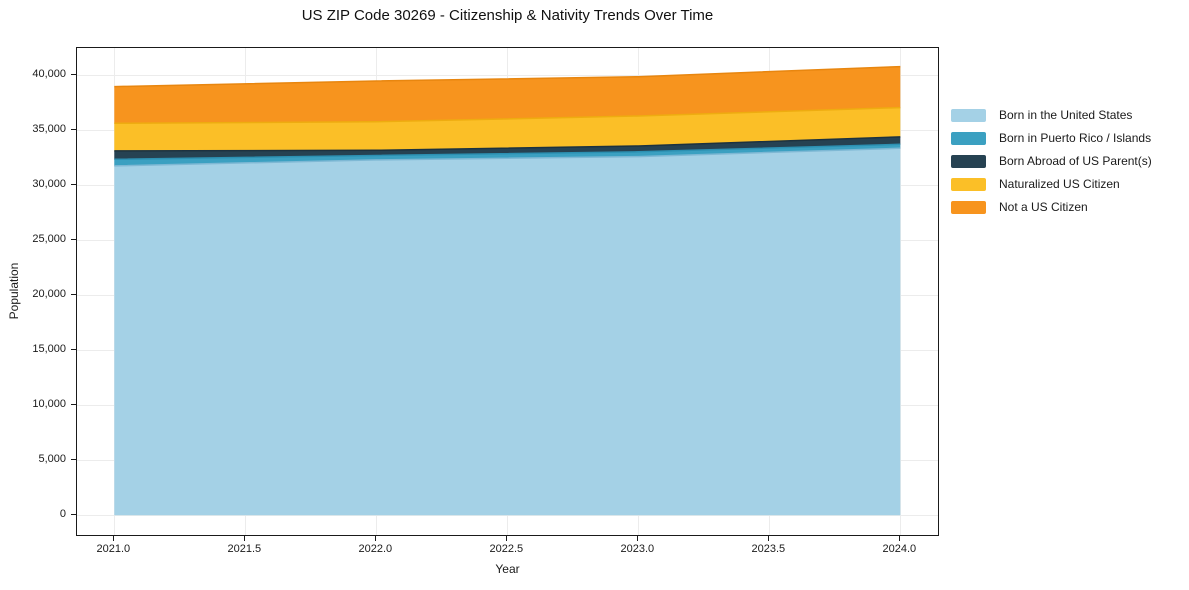 This screenshot has width=1189, height=590. Describe the element at coordinates (49, 293) in the screenshot. I see `y-tick-label: 20,000` at that location.